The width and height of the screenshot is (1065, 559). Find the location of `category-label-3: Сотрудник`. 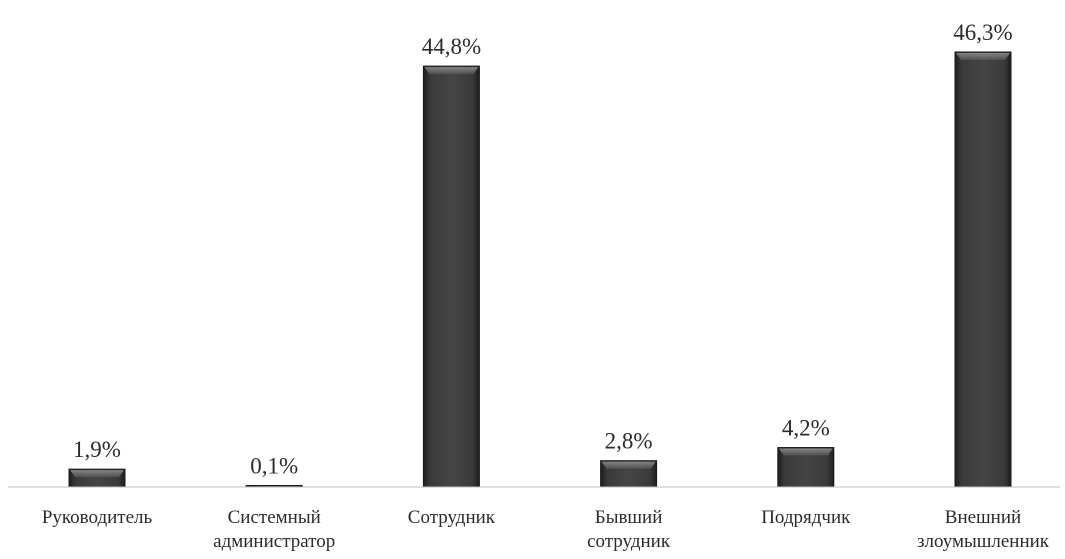

category-label-3: Сотрудник is located at coordinates (452, 517).